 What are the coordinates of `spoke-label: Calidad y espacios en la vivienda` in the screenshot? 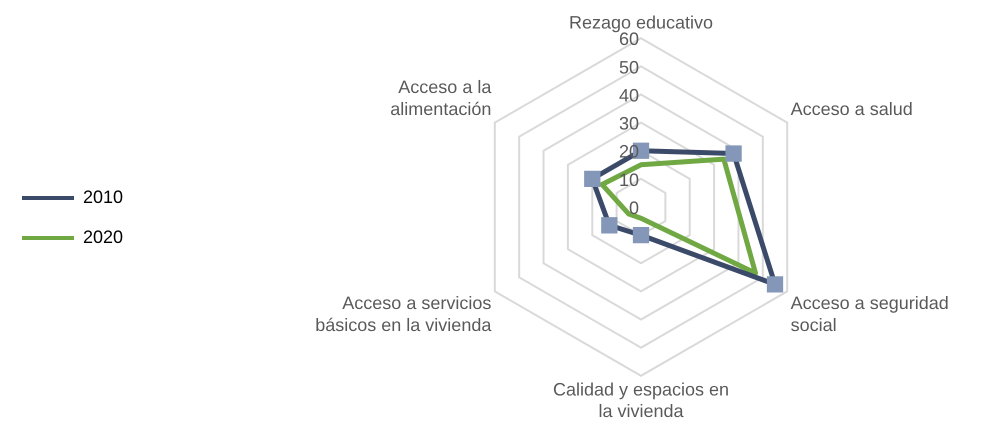 It's located at (641, 401).